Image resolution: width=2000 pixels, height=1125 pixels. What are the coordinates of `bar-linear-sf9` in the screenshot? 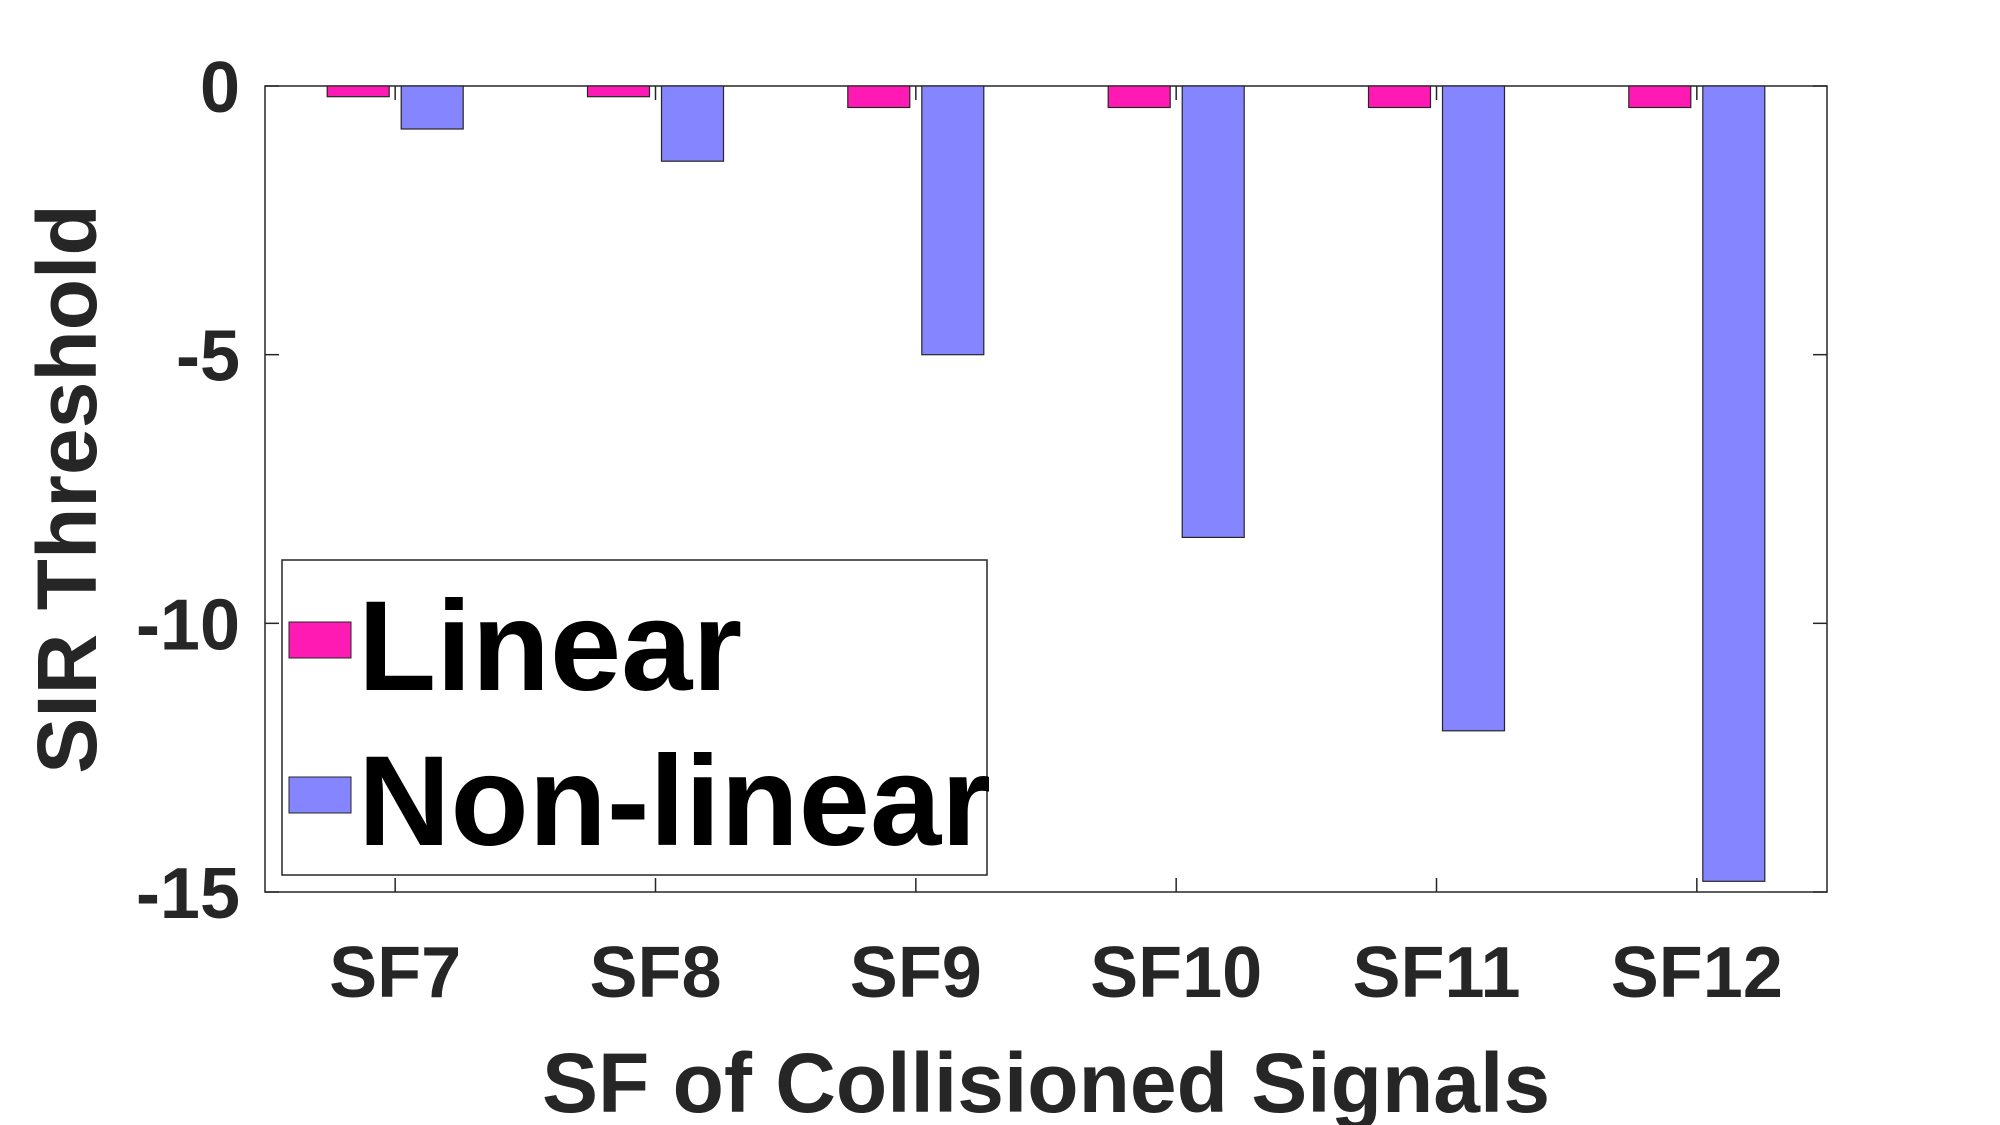 It's located at (879, 97).